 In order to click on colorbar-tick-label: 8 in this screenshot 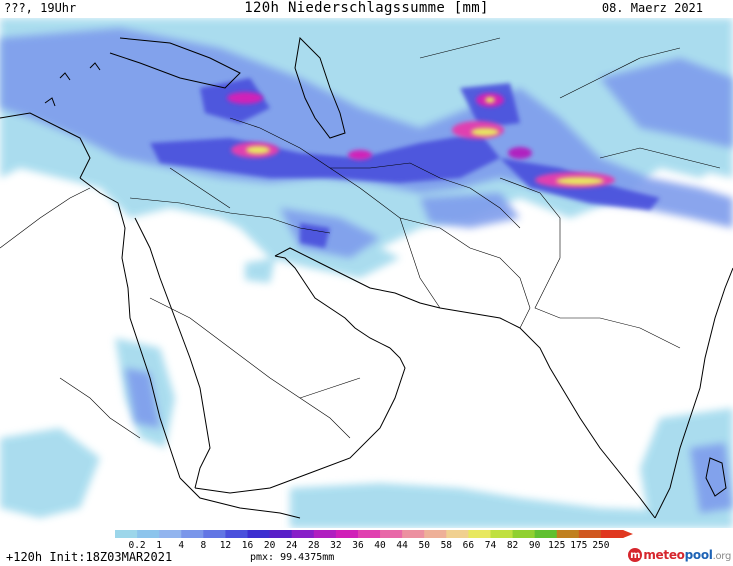, I will do `click(203, 545)`.